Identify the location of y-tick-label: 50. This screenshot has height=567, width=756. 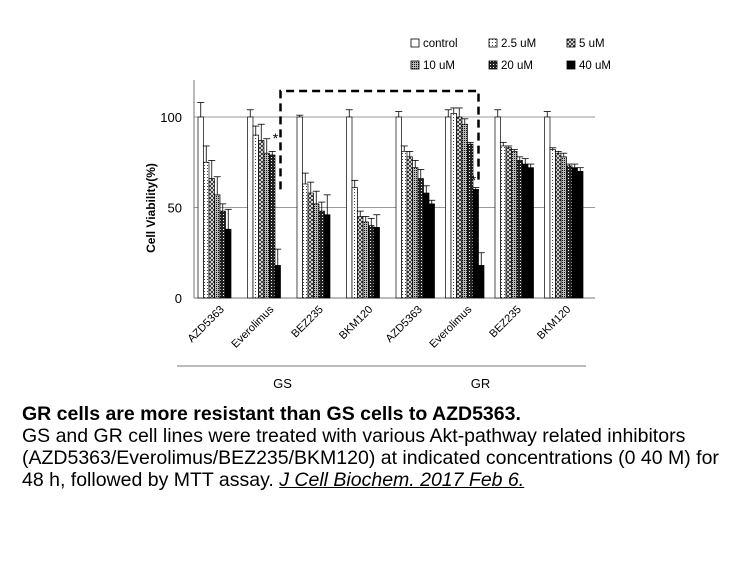
(175, 208).